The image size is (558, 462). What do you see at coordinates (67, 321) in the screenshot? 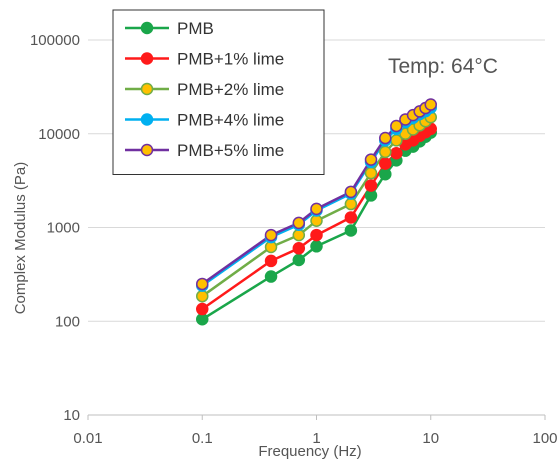
I see `y-tick-label: 100` at bounding box center [67, 321].